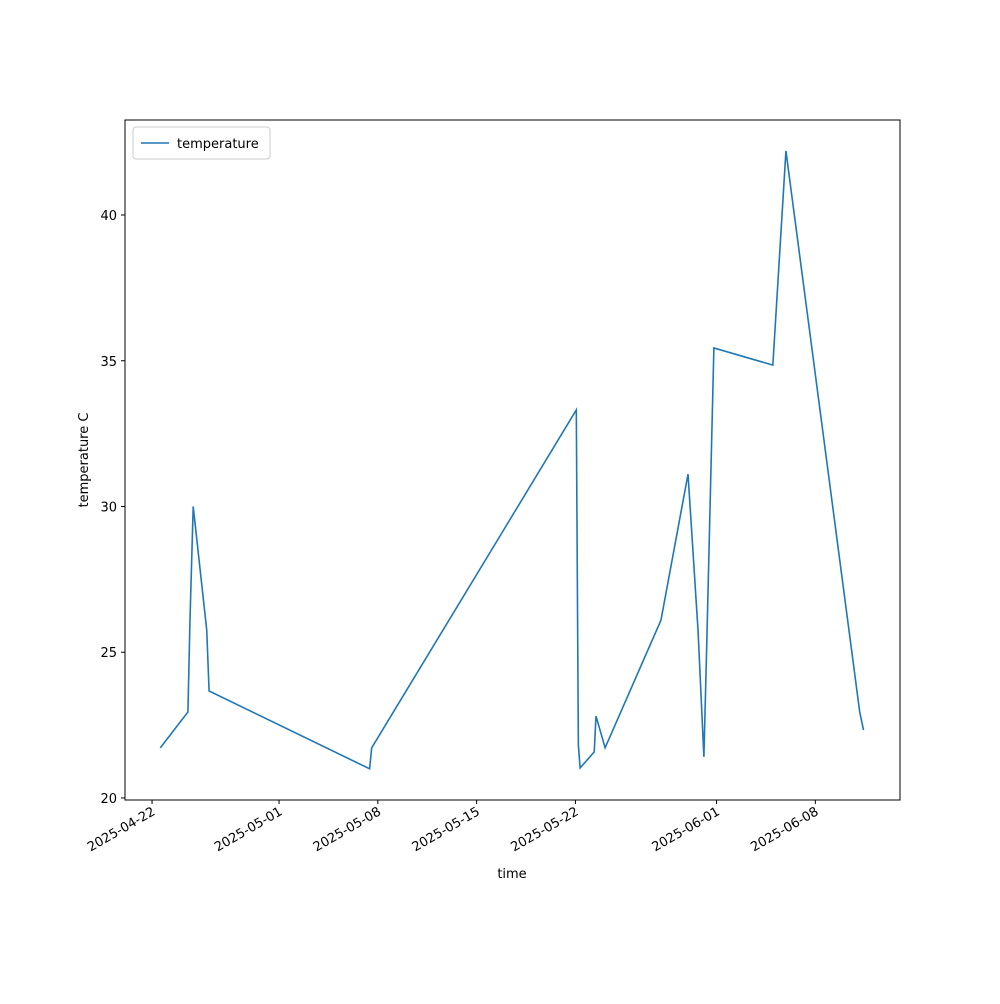 The image size is (1000, 1004). I want to click on y-tick-label: 20, so click(108, 799).